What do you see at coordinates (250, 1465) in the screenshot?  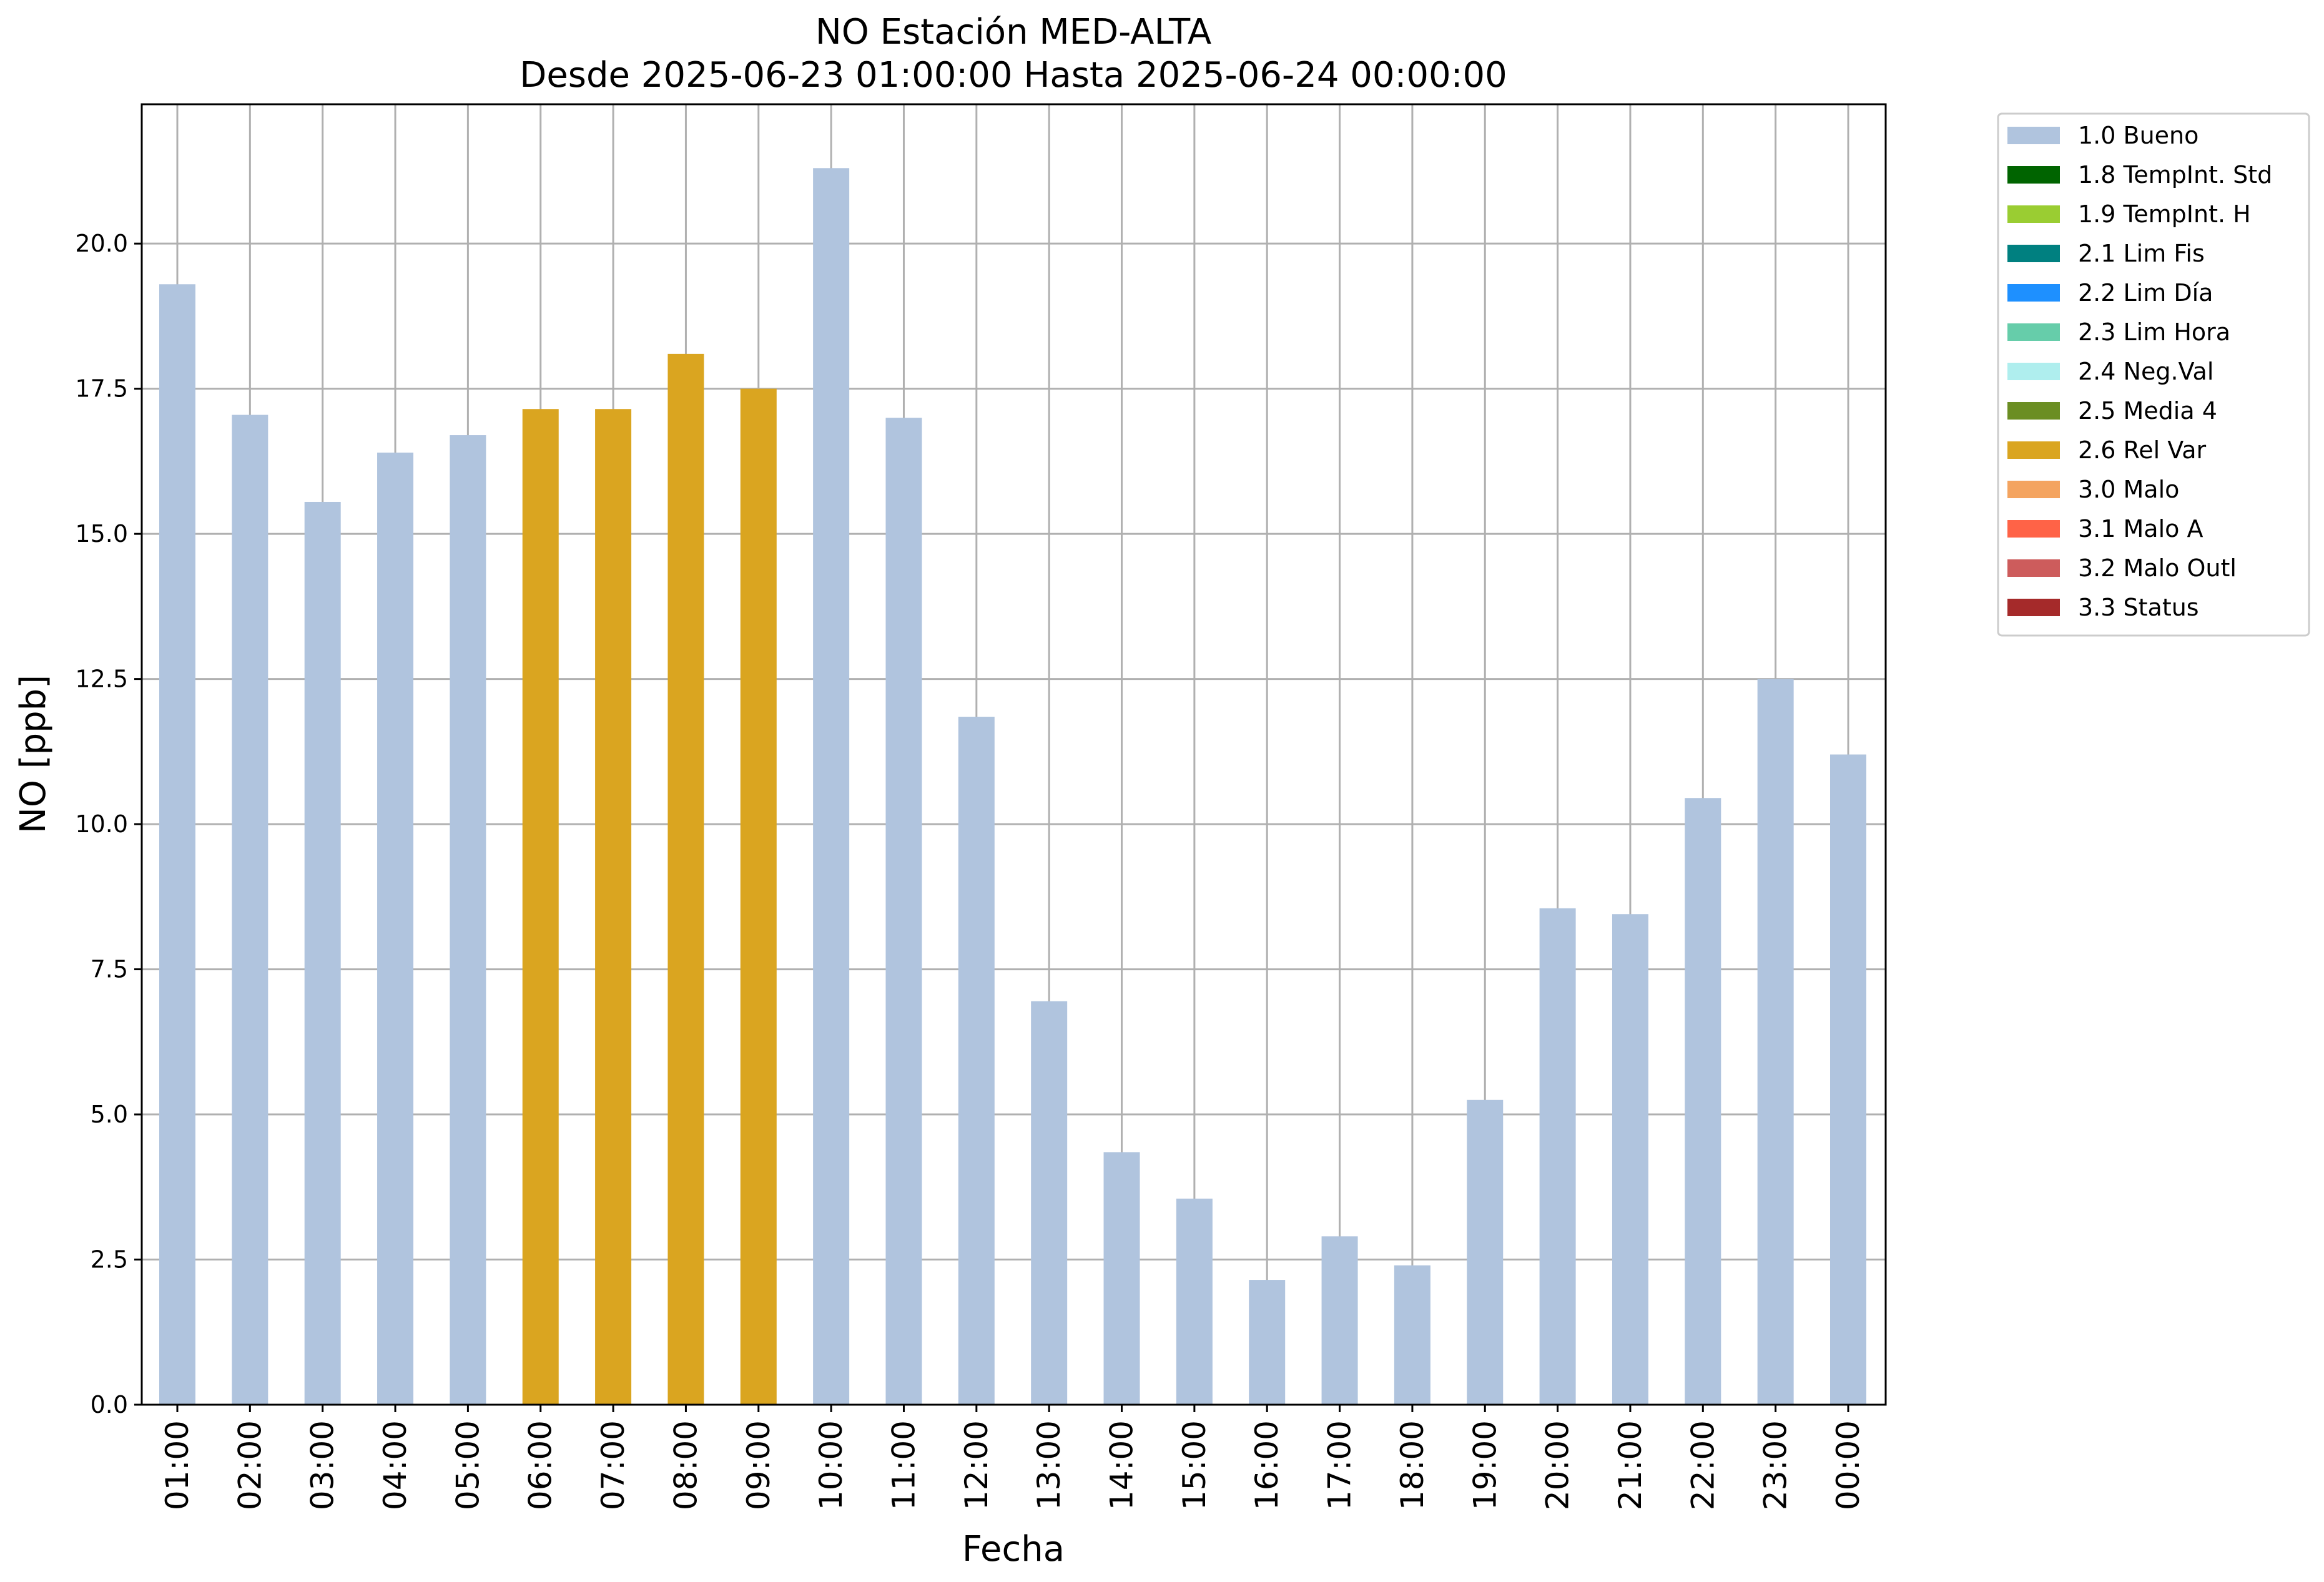 I see `x-tick-label: 02:00` at bounding box center [250, 1465].